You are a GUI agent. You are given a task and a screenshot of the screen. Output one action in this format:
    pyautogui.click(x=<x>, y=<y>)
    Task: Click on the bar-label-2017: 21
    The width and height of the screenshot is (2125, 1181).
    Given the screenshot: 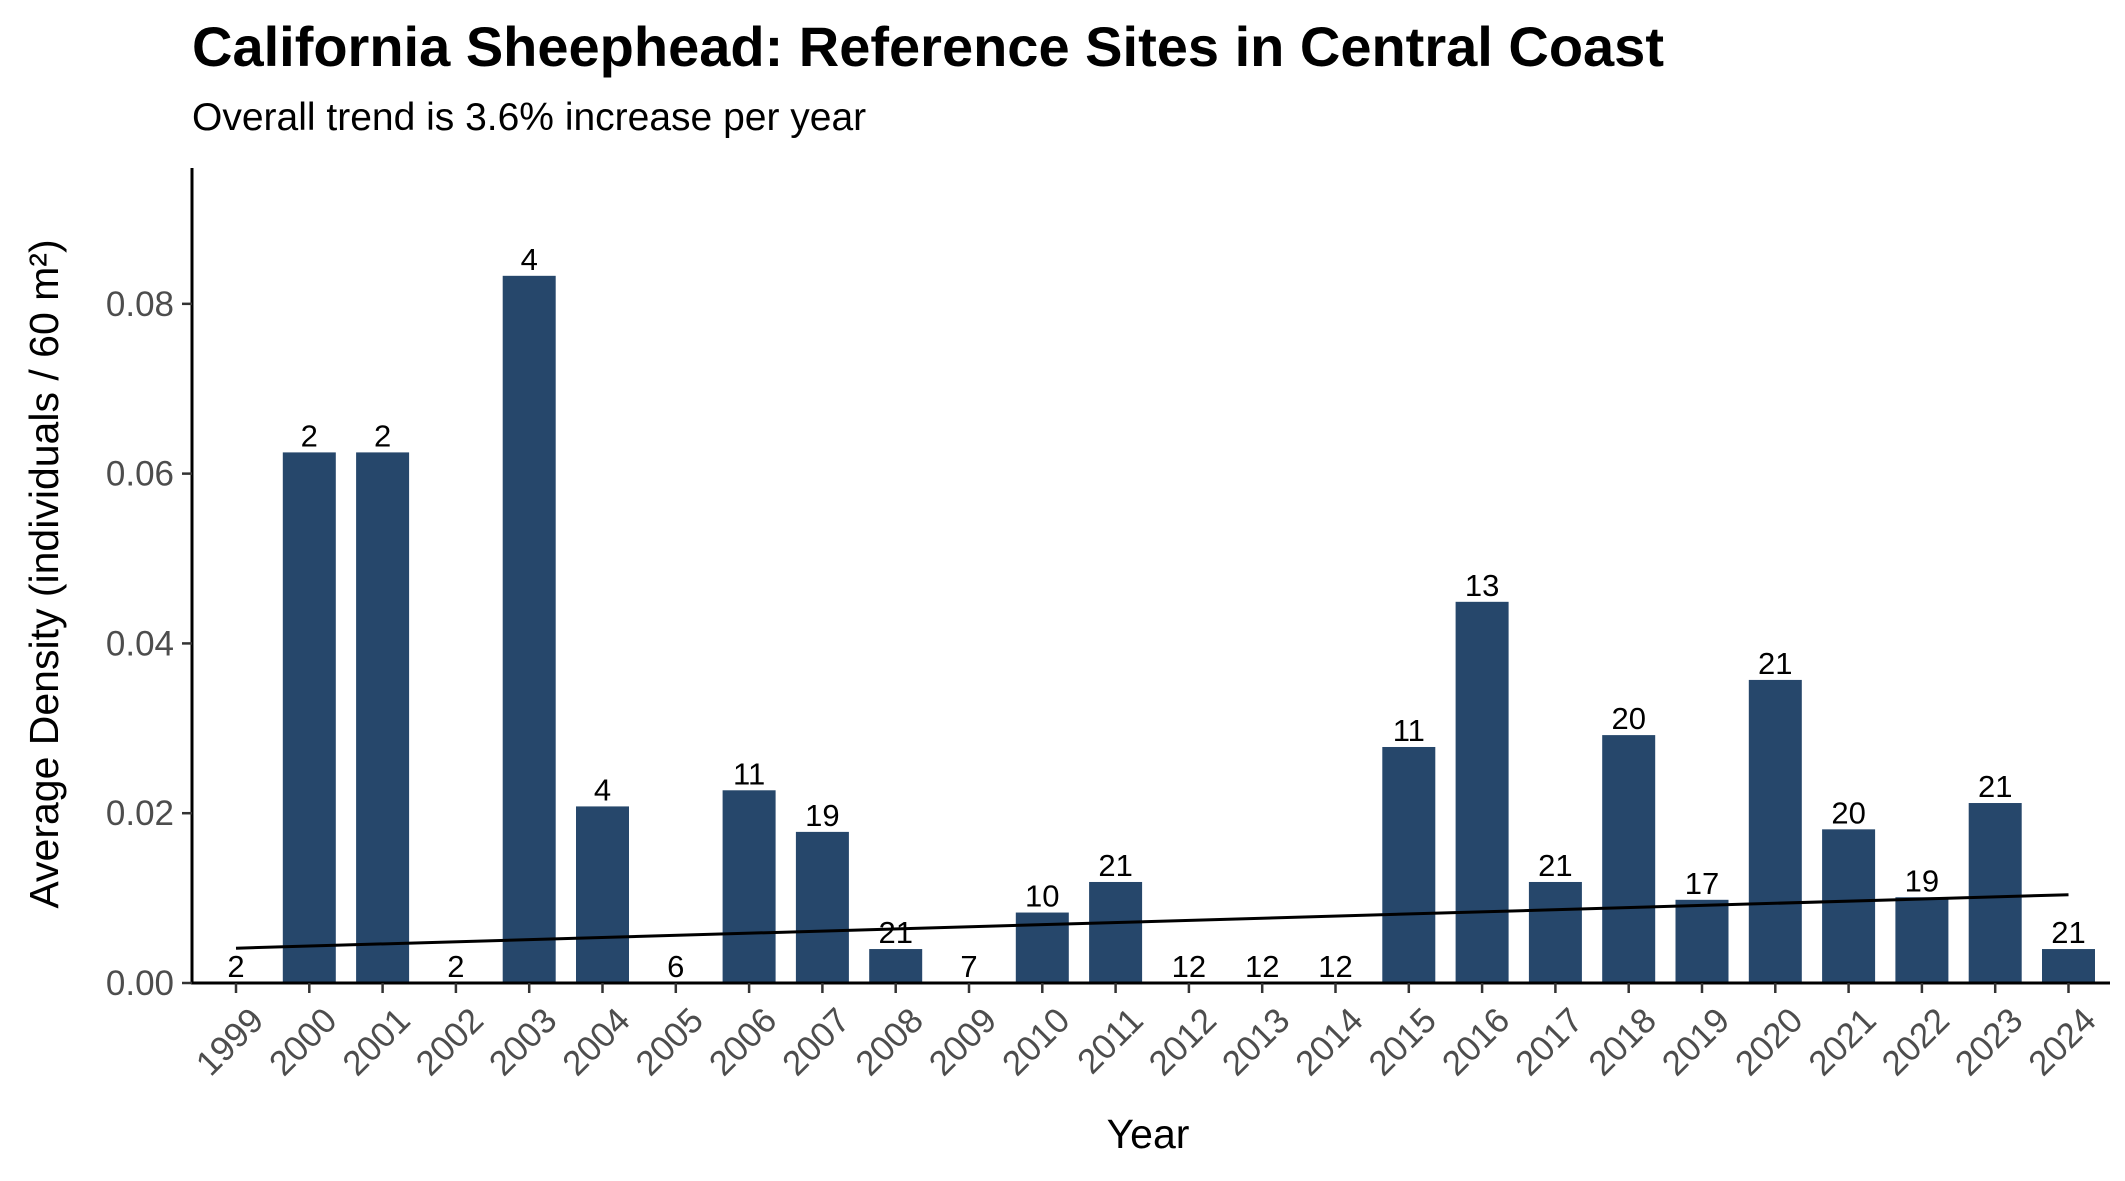 What is the action you would take?
    pyautogui.click(x=1555, y=865)
    